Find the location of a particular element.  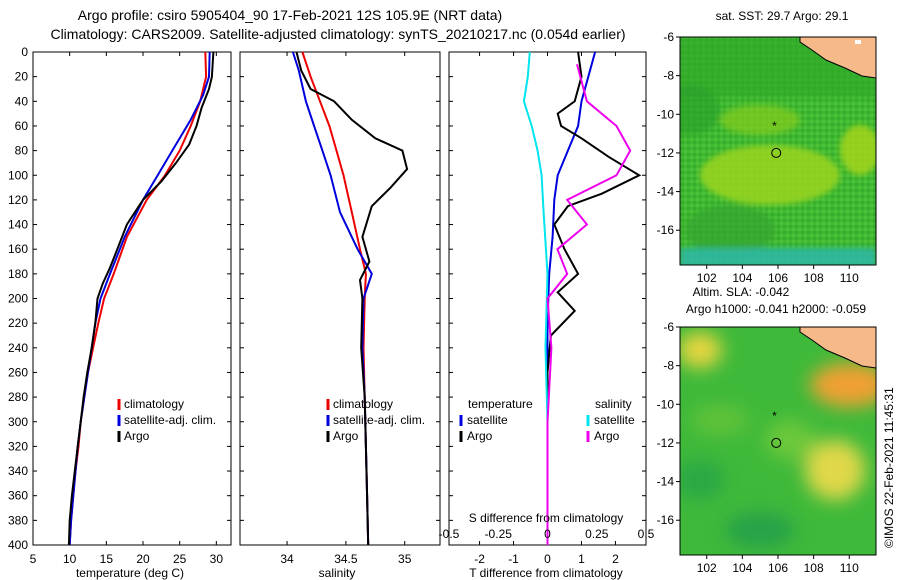

series-temp-satellite is located at coordinates (571, 298).